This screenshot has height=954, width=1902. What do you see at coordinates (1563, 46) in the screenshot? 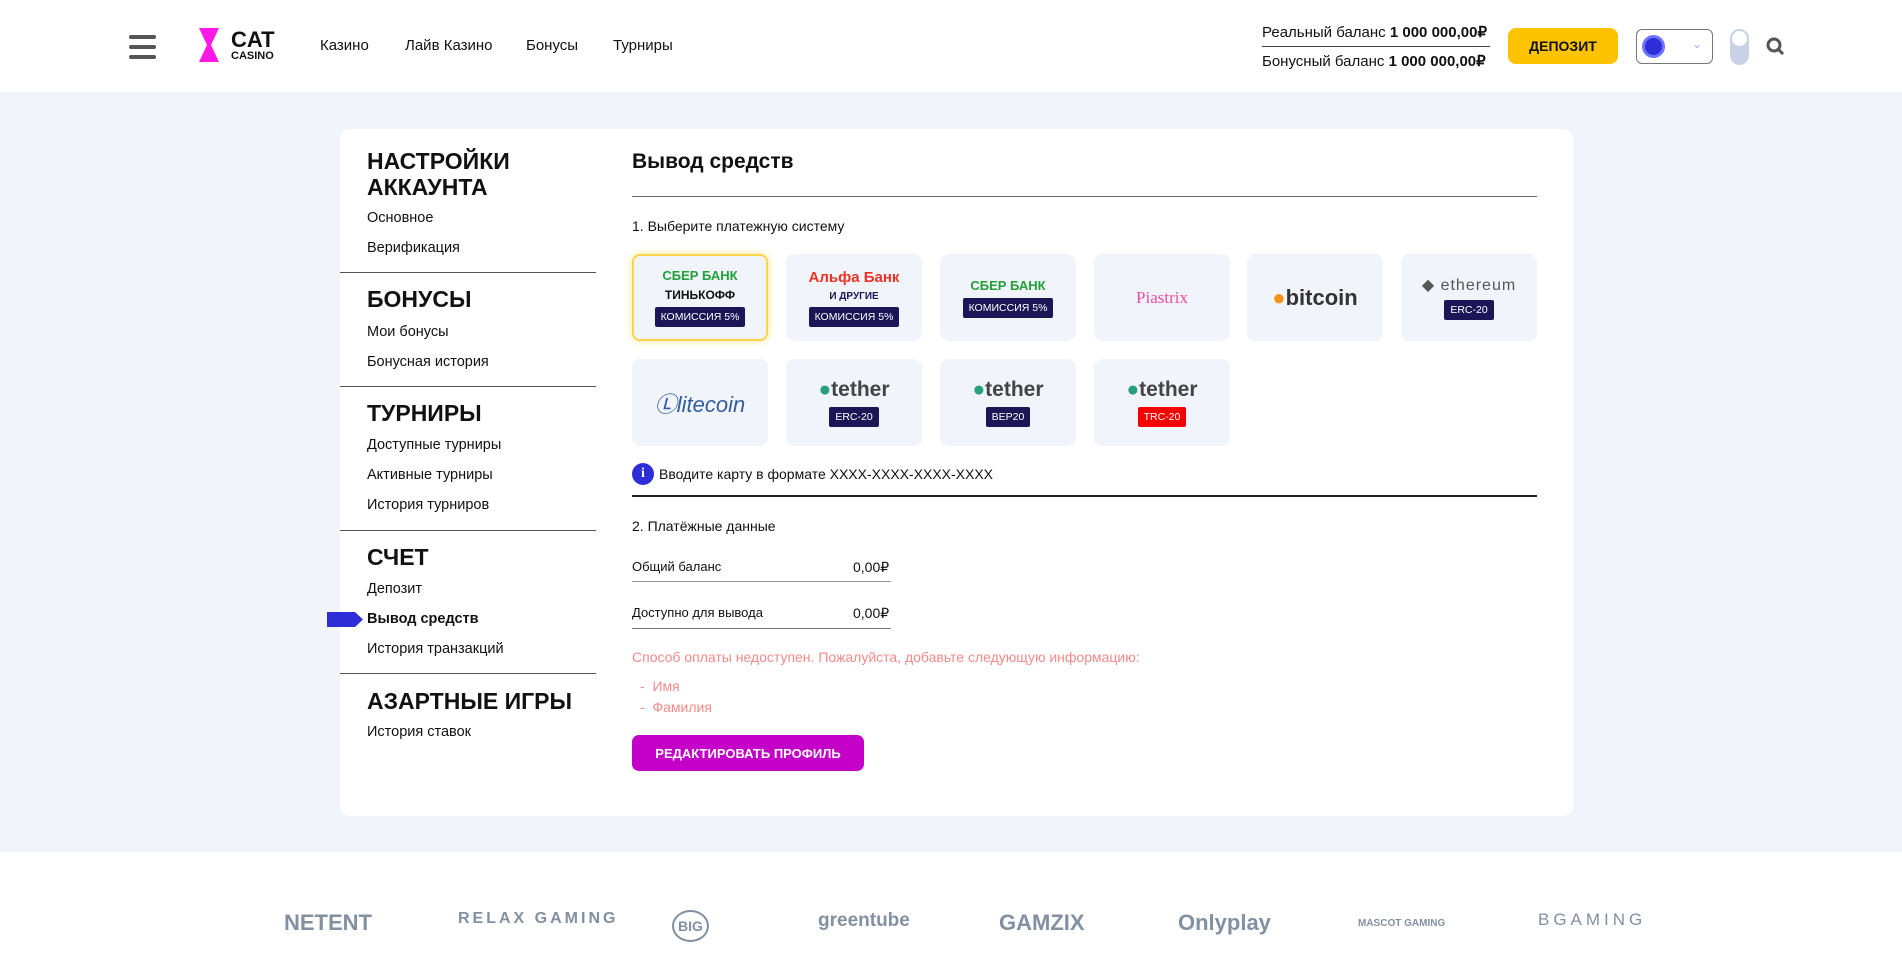
I see `deposit-button: ДЕПОЗИТ` at bounding box center [1563, 46].